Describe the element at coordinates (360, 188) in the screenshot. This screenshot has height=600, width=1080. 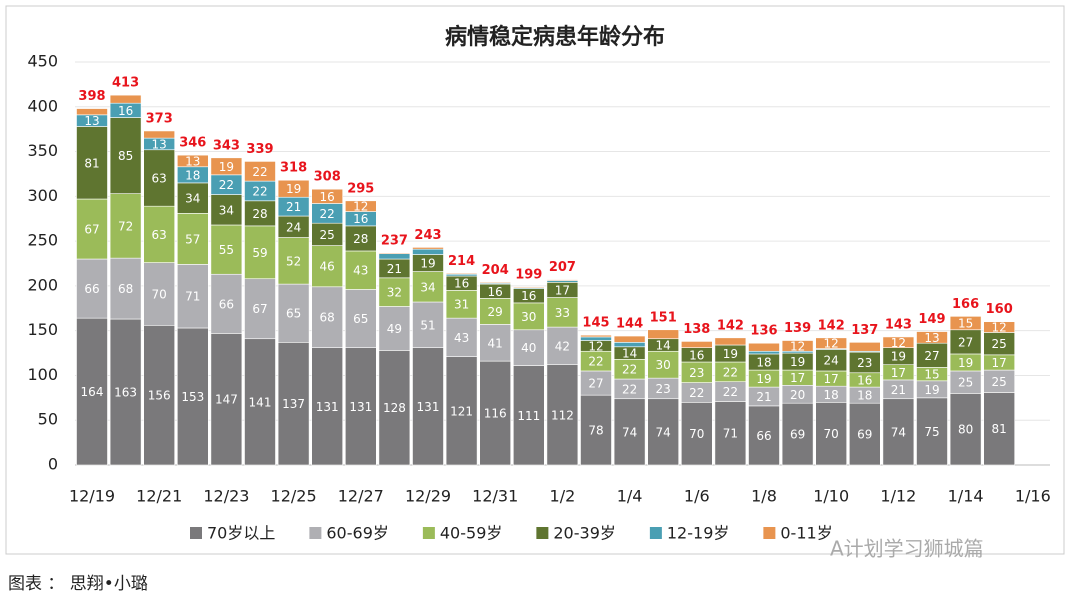
I see `total-label: 295` at that location.